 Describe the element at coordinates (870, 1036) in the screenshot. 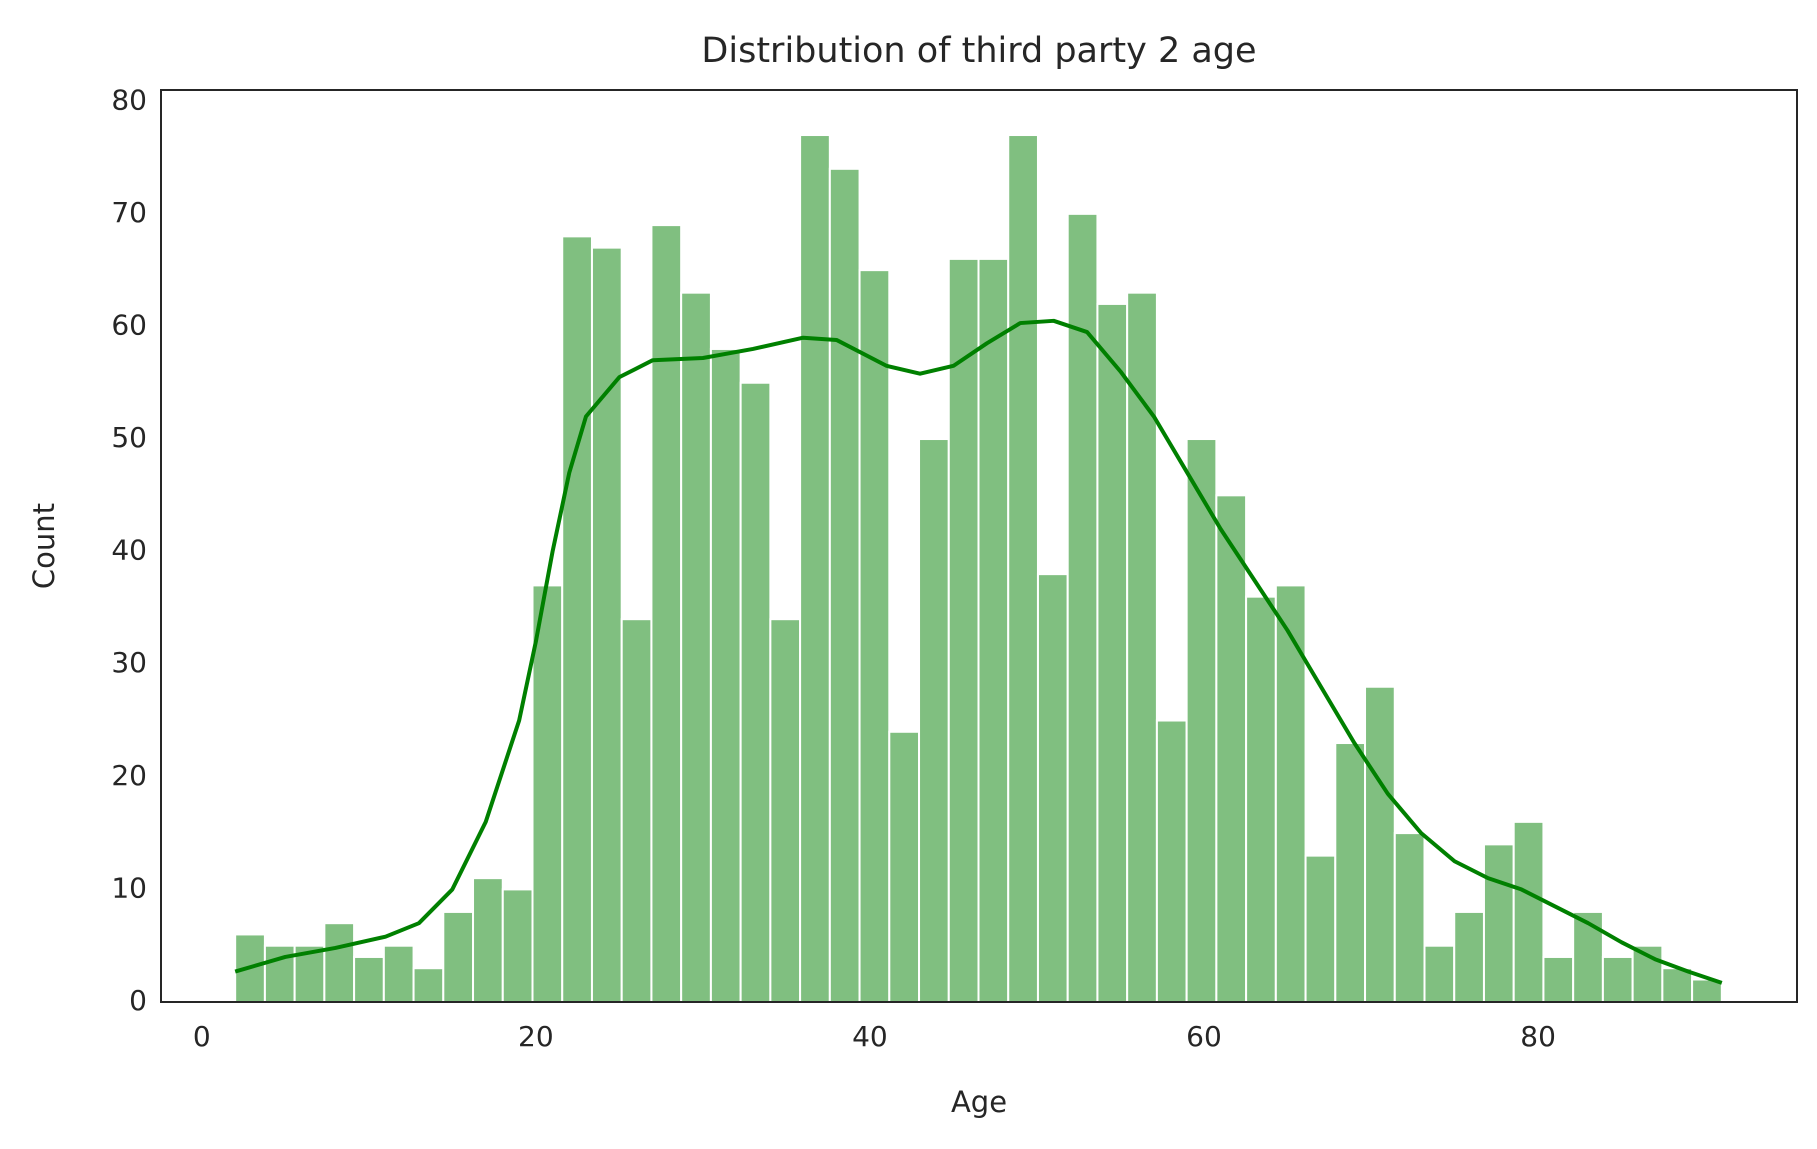

I see `x-tick-label: 40` at that location.